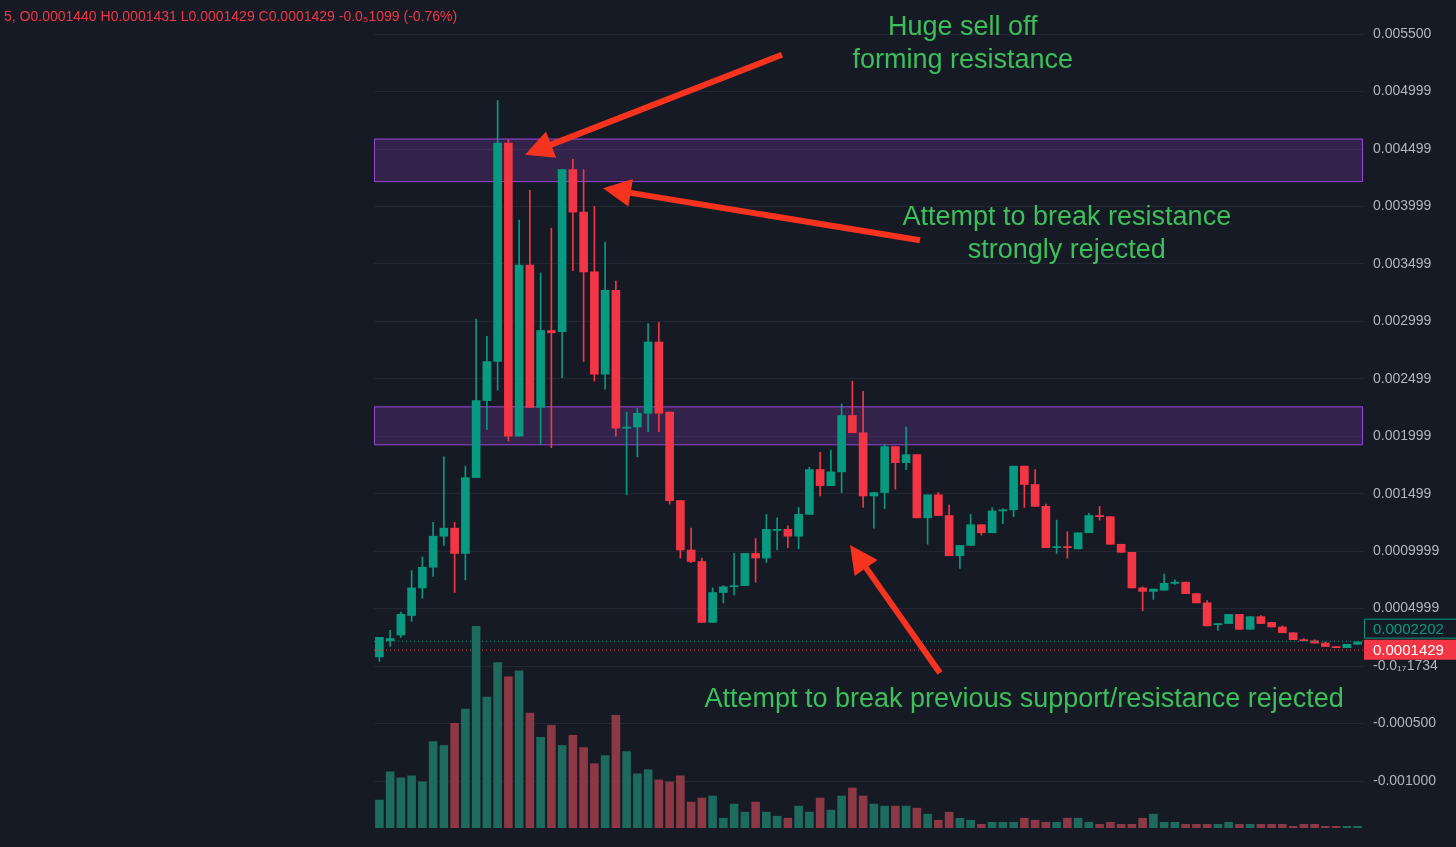  I want to click on y-tick-label: 0.002499, so click(1402, 377).